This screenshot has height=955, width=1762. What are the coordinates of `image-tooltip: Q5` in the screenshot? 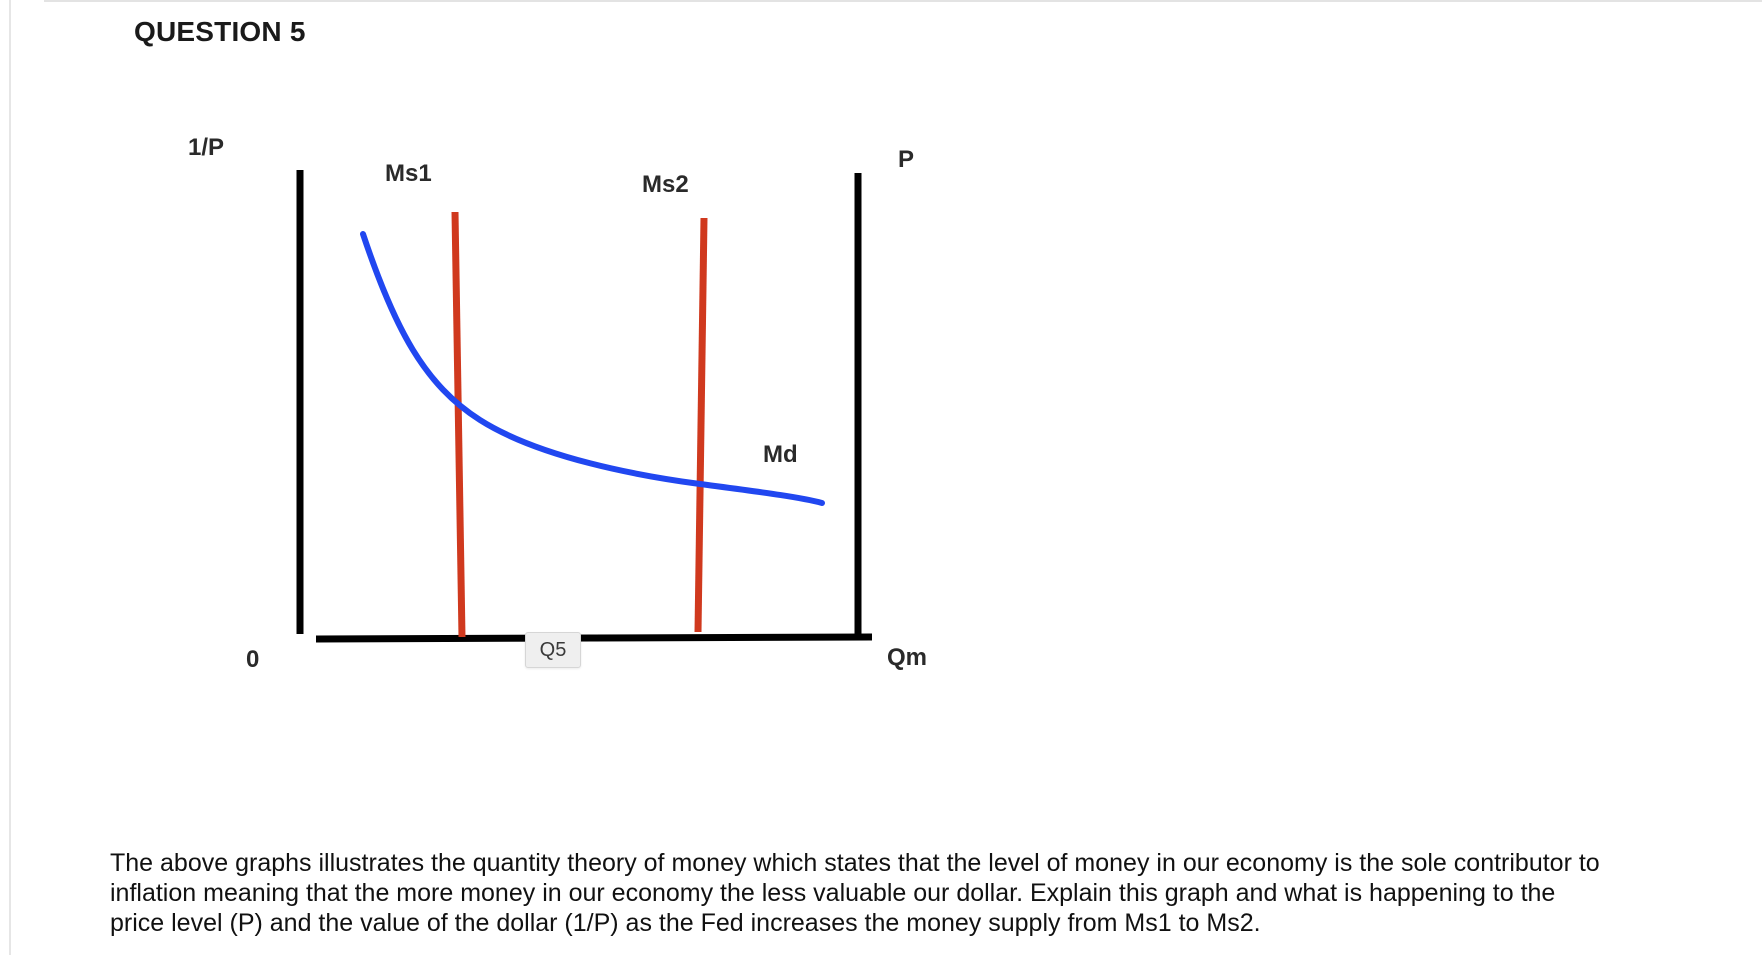 It's located at (553, 650).